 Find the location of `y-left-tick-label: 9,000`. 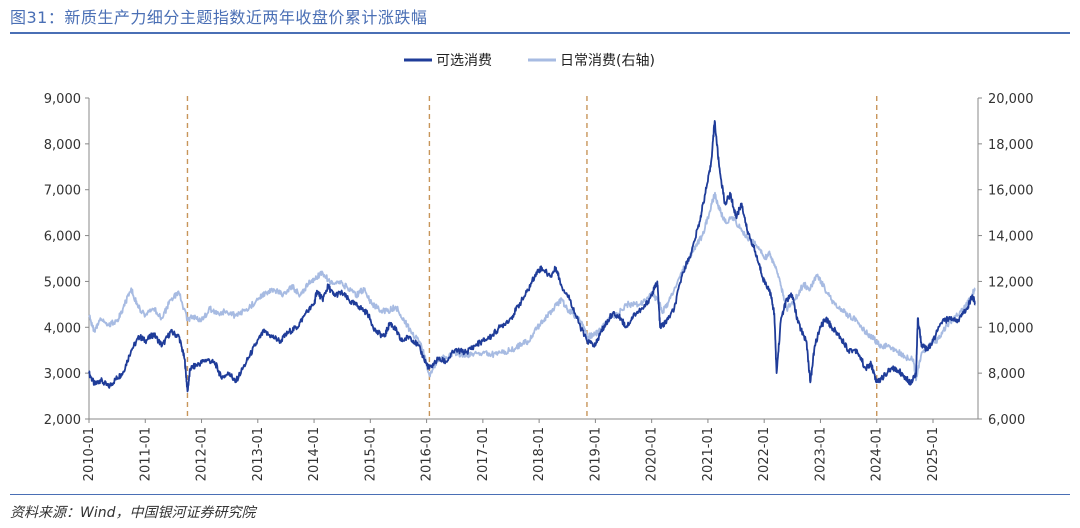

y-left-tick-label: 9,000 is located at coordinates (62, 99).